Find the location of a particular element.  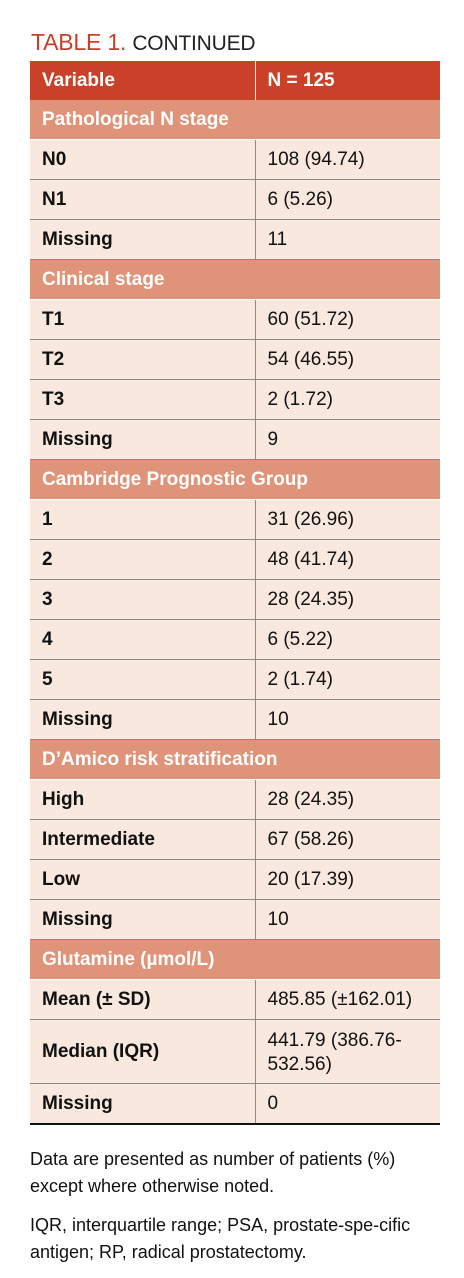

table-row: Median (IQR) 441.79 (386.76-532.56) is located at coordinates (235, 1051).